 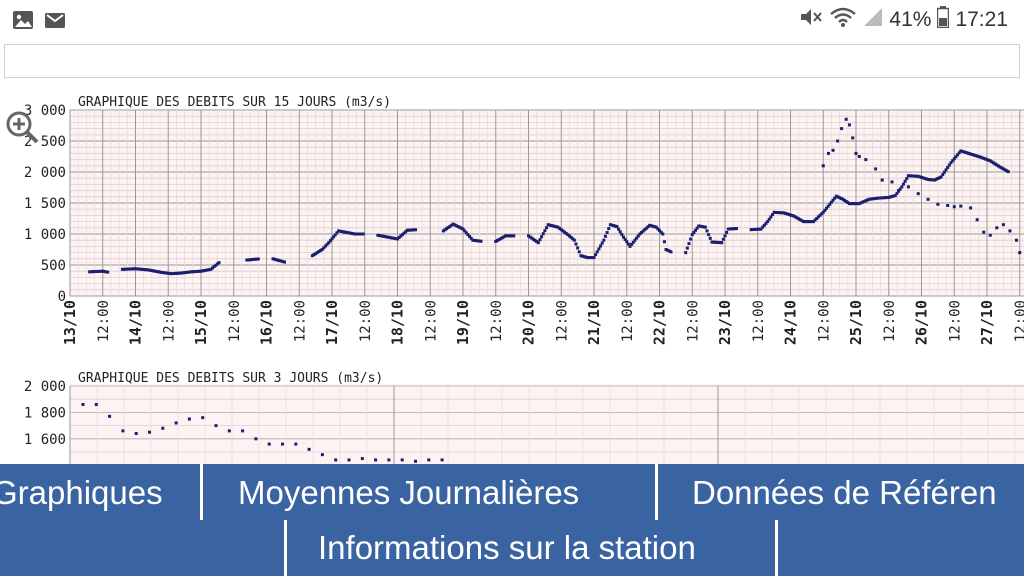 I want to click on chart-3-days-title: GRAPHIQUE DES DEBITS SUR 3 JOURS (m3/s), so click(x=230, y=378).